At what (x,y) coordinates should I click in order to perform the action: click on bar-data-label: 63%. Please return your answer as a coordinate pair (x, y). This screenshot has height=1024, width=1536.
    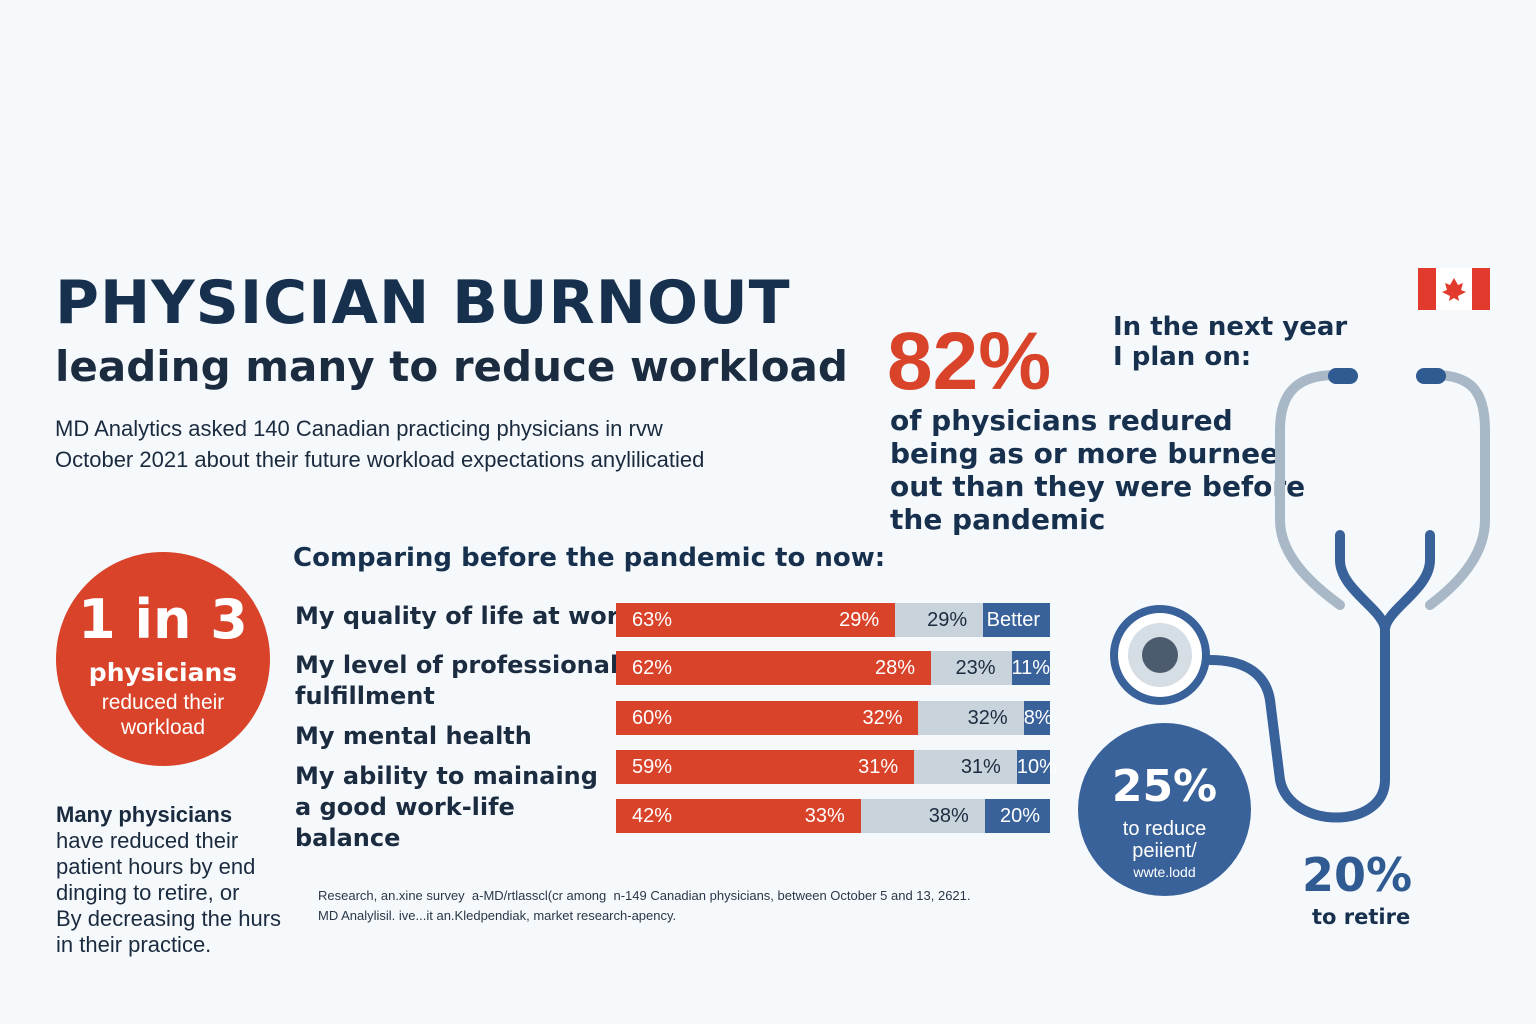
    Looking at the image, I should click on (652, 620).